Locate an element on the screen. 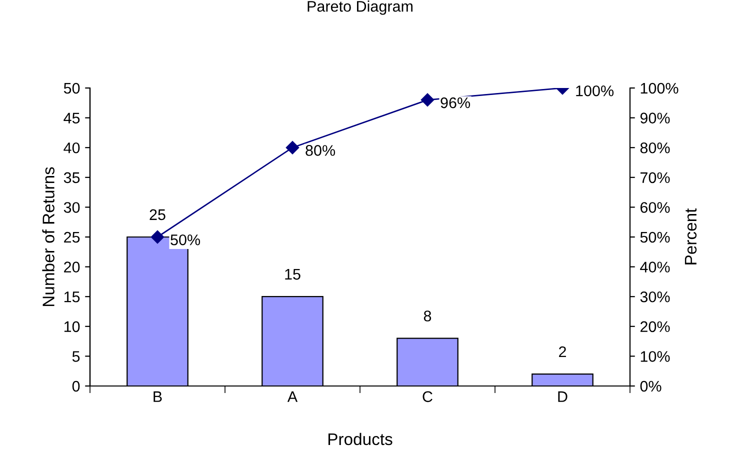 The width and height of the screenshot is (738, 469). y-tick-label: 15 is located at coordinates (72, 297).